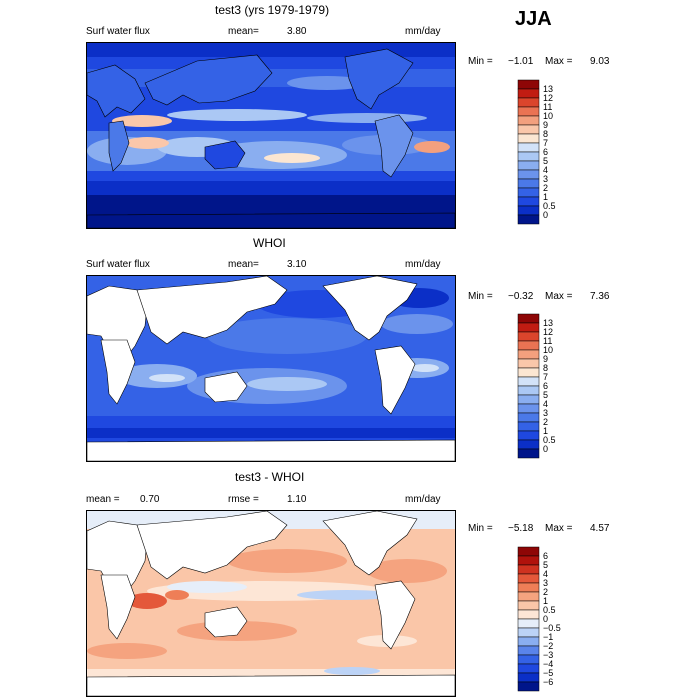 The width and height of the screenshot is (700, 700). I want to click on panel-1-title: test3 (yrs 1979-1979), so click(272, 10).